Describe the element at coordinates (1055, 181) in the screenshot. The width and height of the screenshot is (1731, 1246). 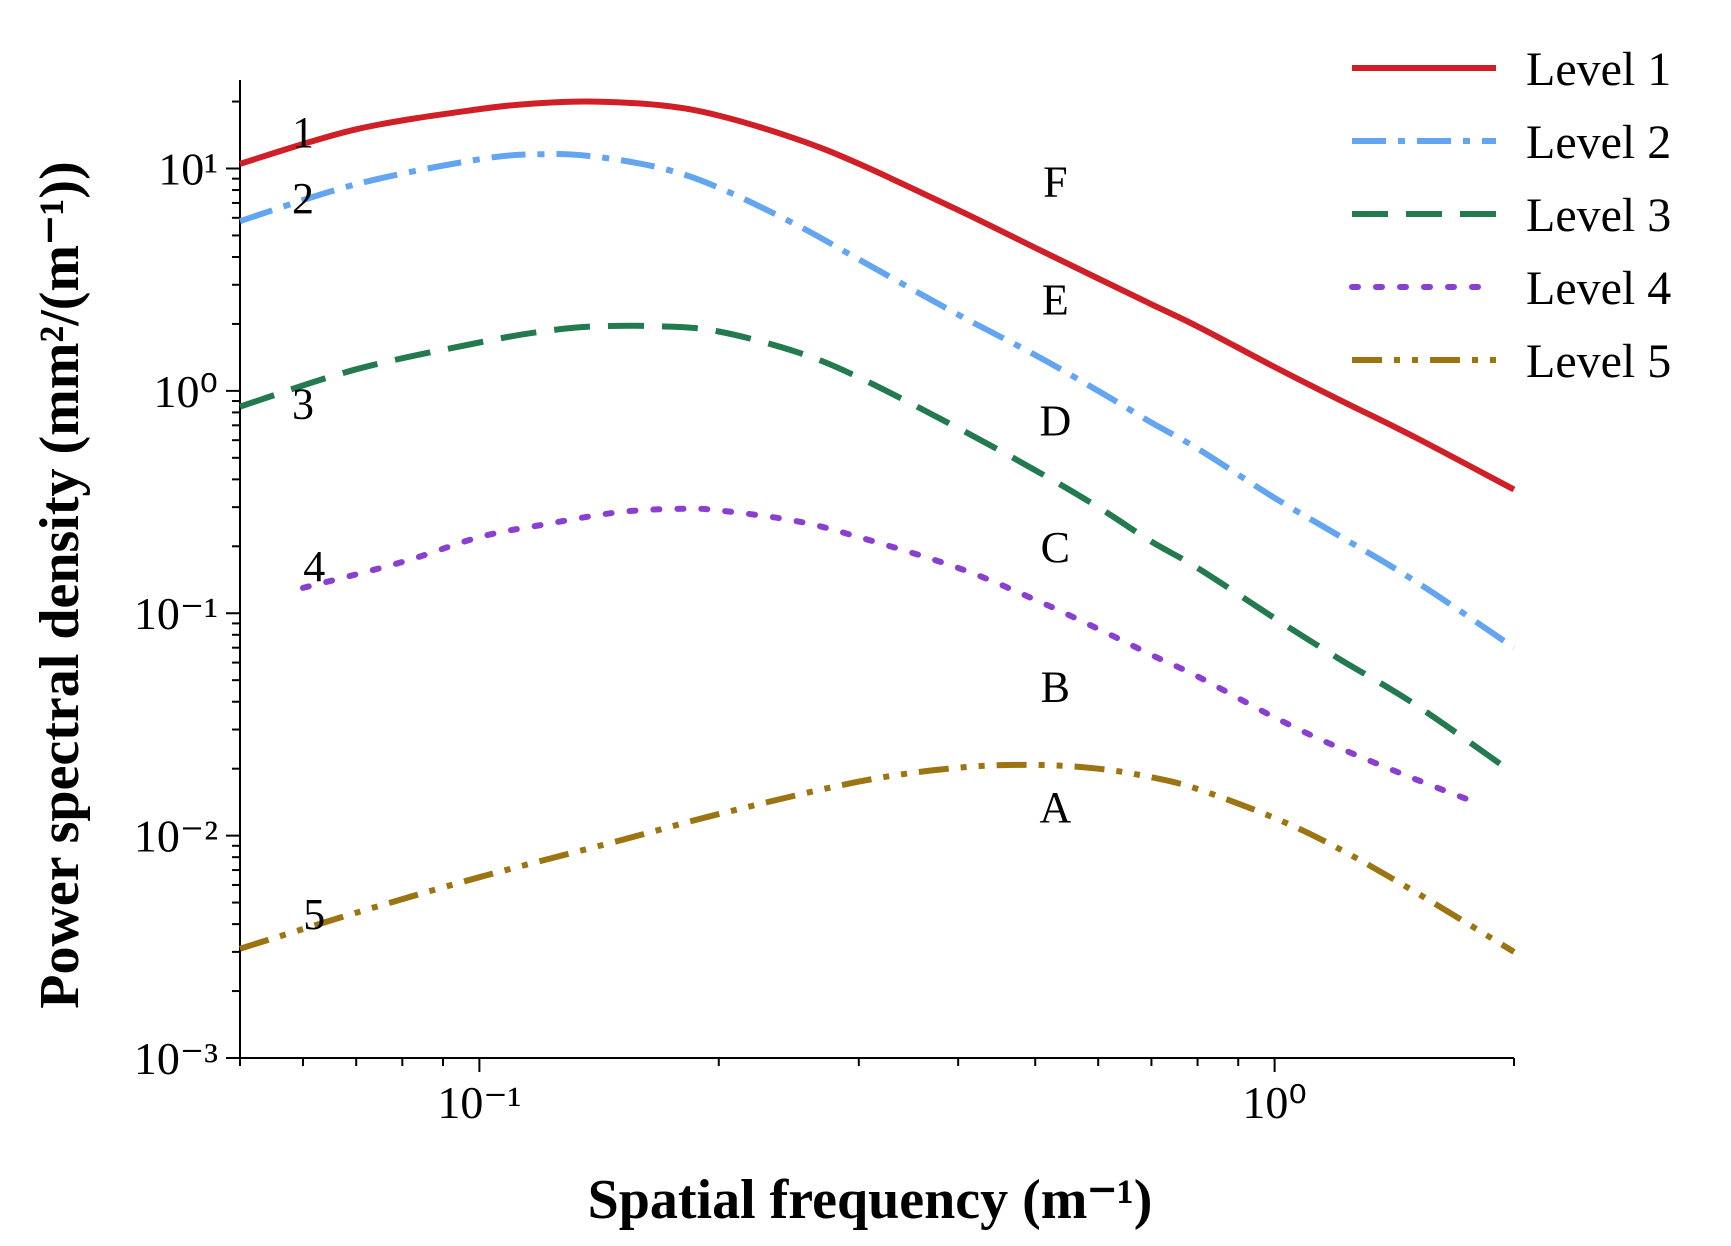
I see `curve-annotation: F` at that location.